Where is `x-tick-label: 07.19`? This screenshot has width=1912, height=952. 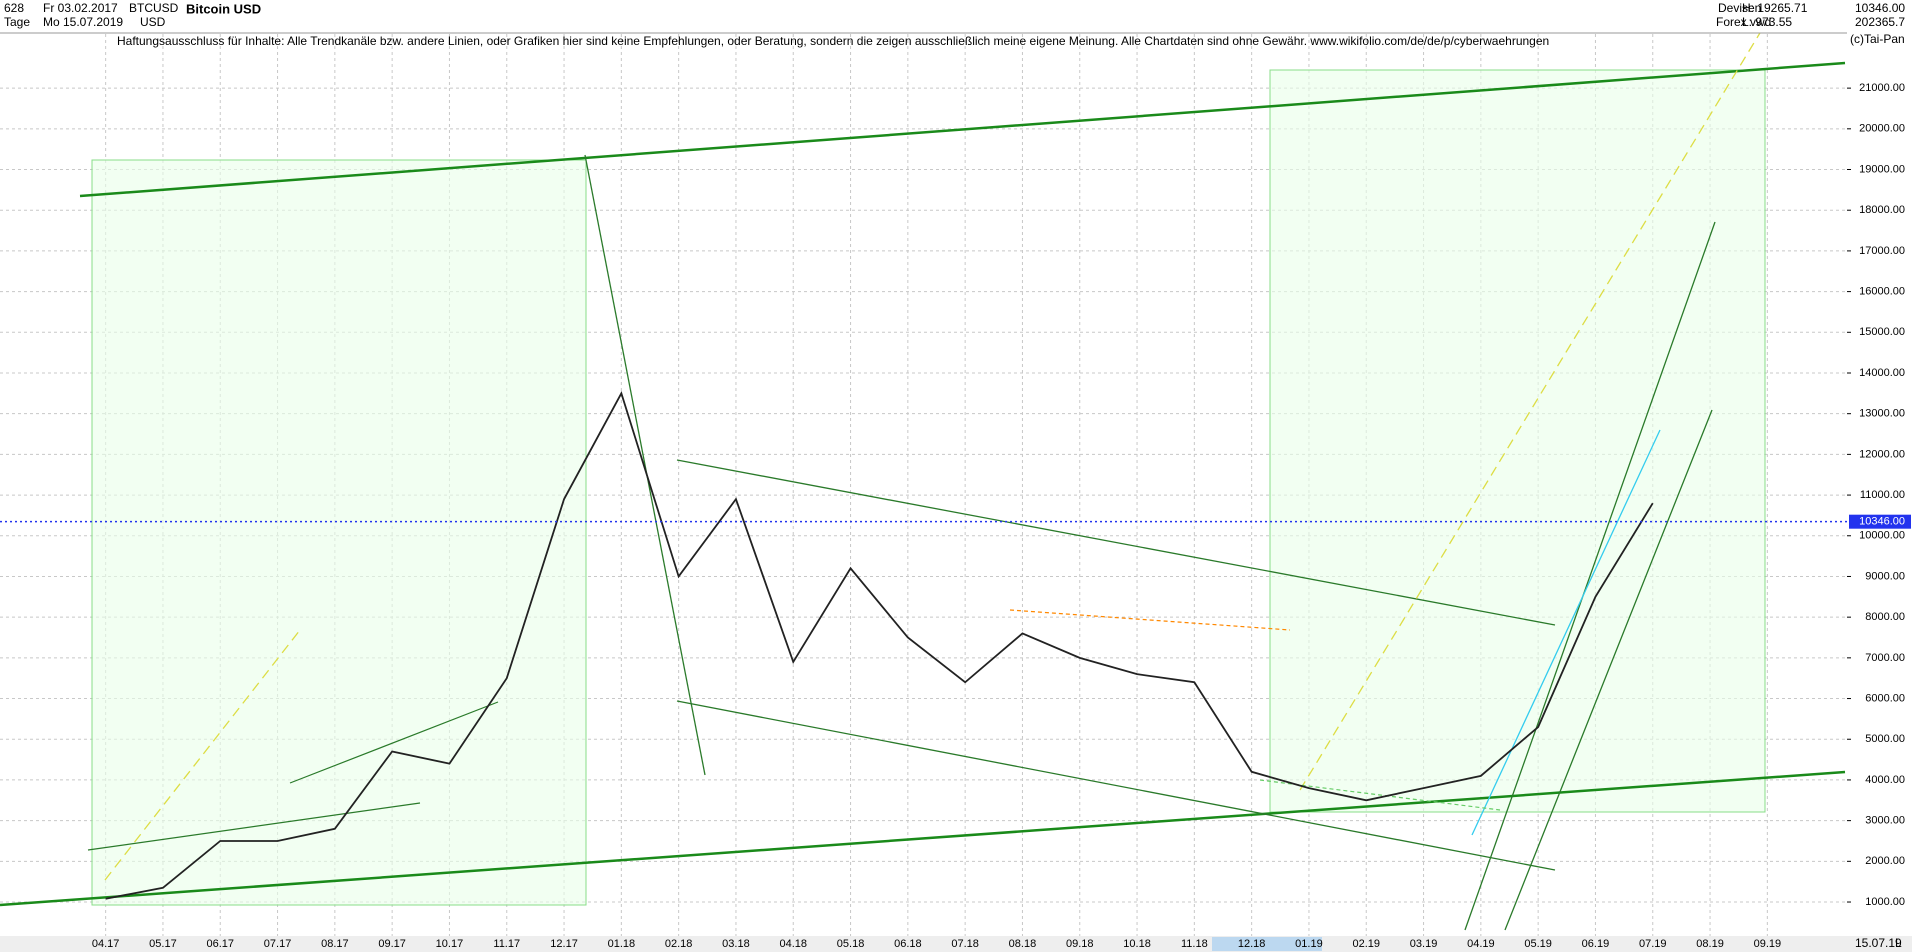
x-tick-label: 07.19 is located at coordinates (1653, 944).